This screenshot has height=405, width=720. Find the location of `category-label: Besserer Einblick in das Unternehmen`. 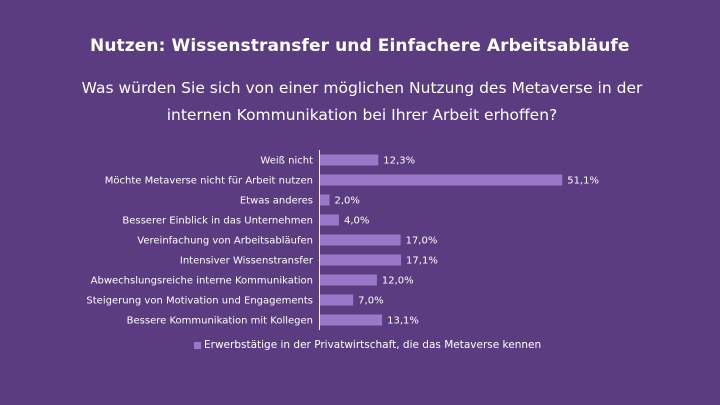

category-label: Besserer Einblick in das Unternehmen is located at coordinates (217, 221).